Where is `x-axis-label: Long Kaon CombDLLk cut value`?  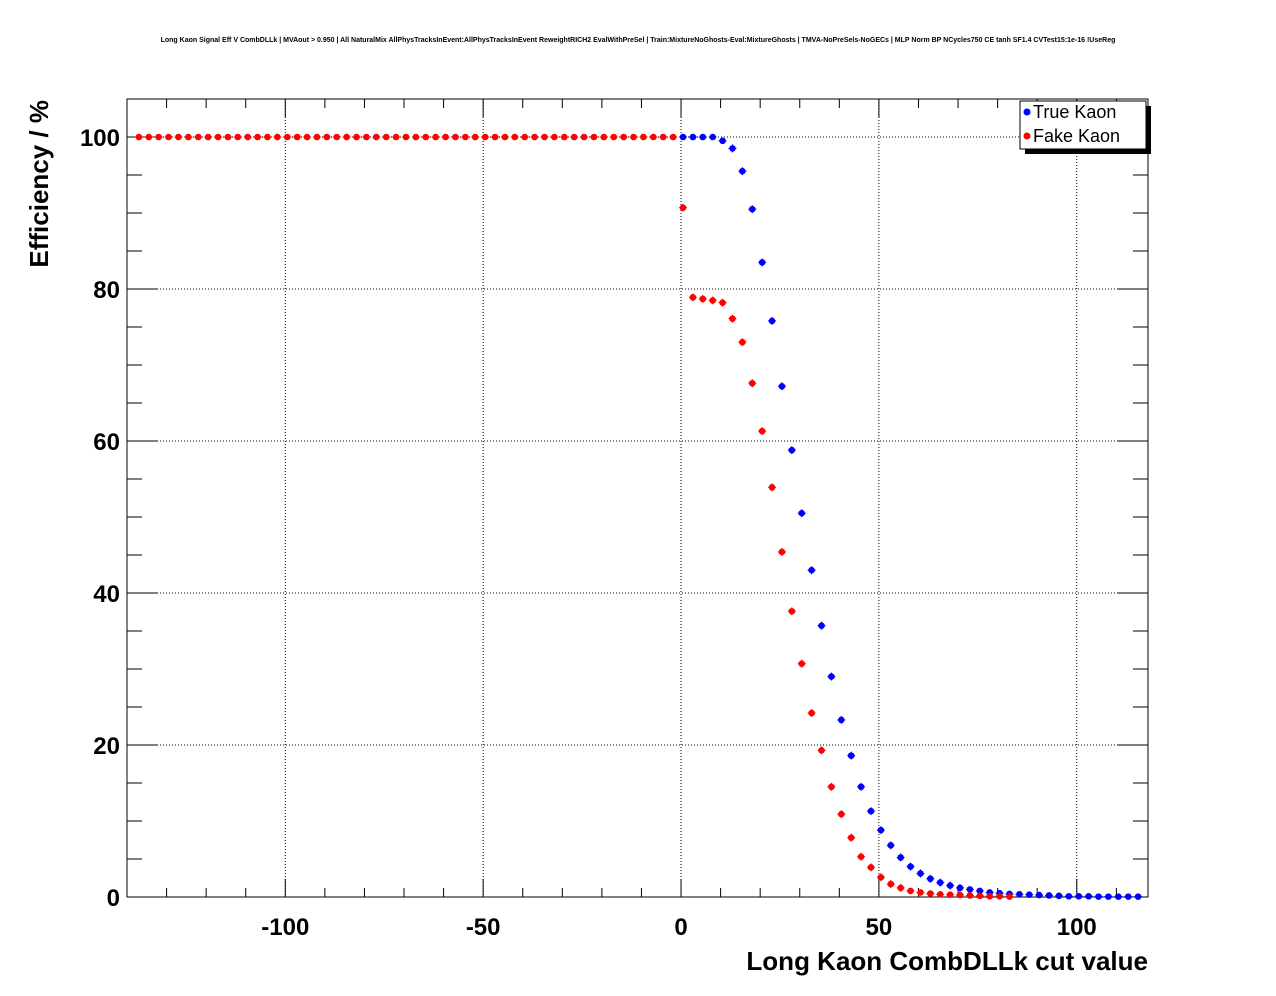
x-axis-label: Long Kaon CombDLLk cut value is located at coordinates (947, 961).